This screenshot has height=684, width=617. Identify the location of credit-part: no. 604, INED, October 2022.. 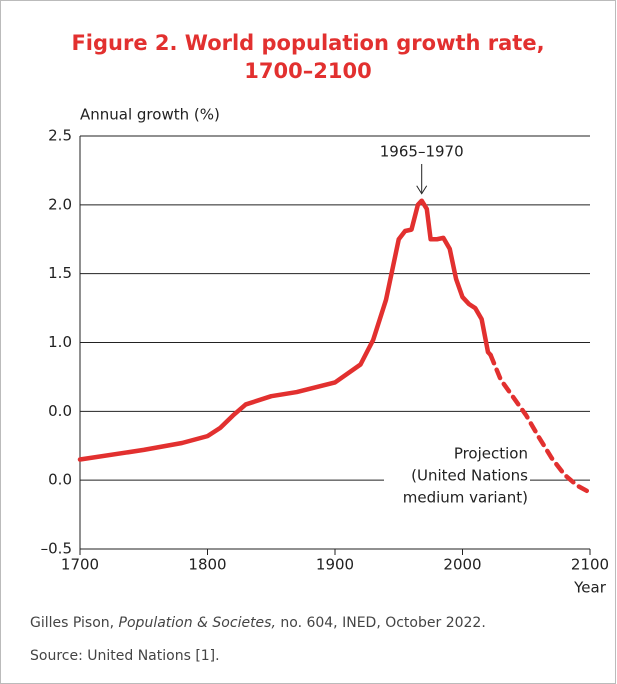
(381, 623).